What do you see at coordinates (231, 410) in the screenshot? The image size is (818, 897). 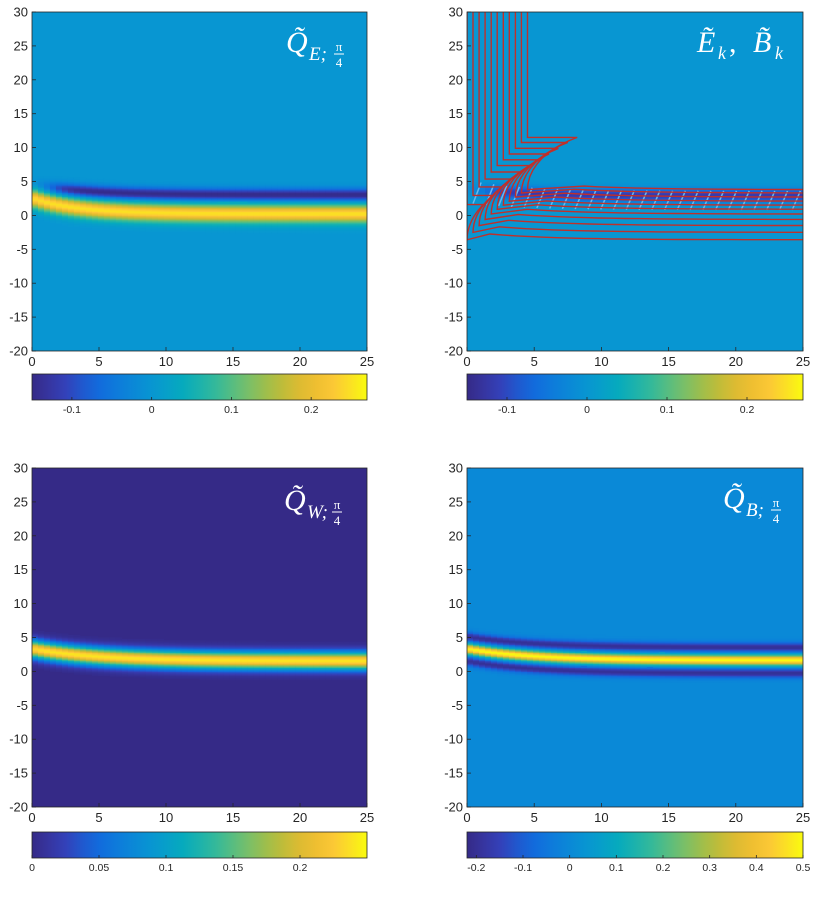 I see `colorbar-tick-label: 0.1` at bounding box center [231, 410].